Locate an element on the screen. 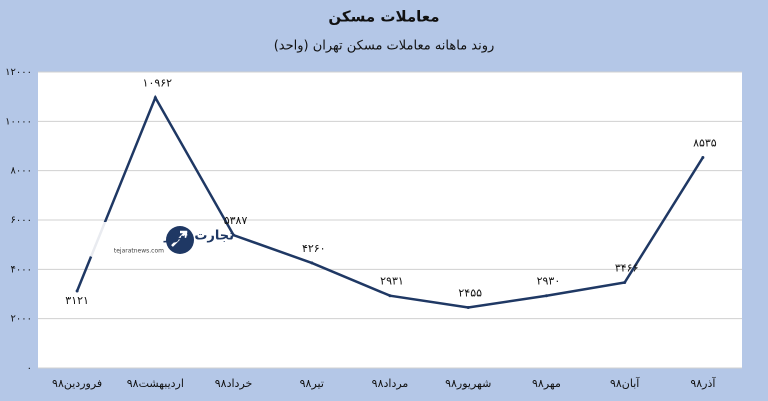 The image size is (768, 401). x-tick-label: آذر۹۸ is located at coordinates (703, 383).